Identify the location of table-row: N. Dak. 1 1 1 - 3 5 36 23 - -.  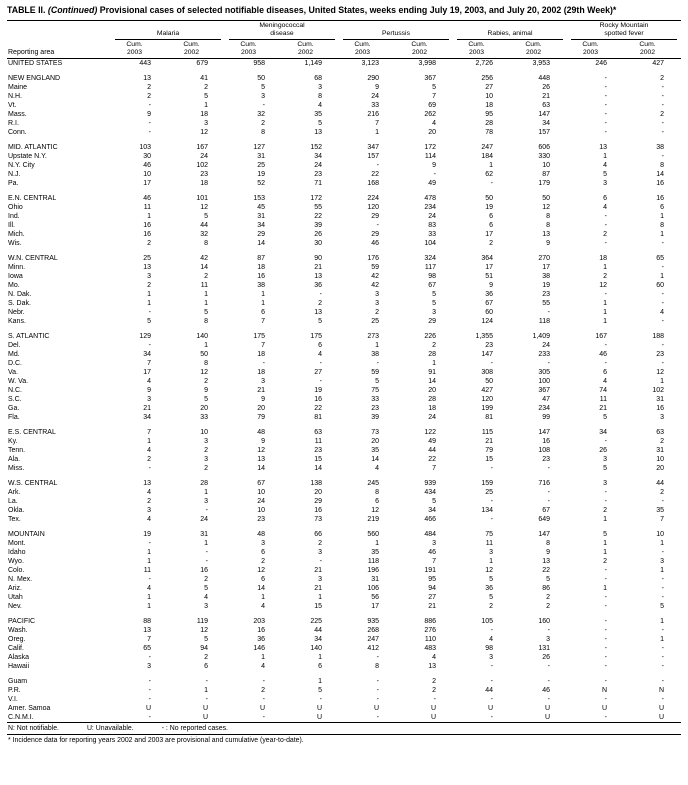
(344, 294).